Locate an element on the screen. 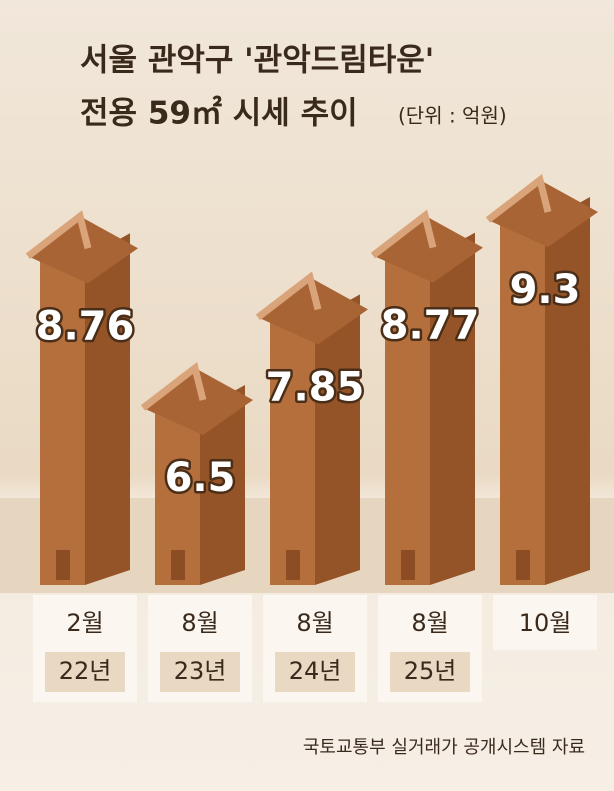 This screenshot has height=791, width=614. x-tick-label: 10월 is located at coordinates (545, 623).